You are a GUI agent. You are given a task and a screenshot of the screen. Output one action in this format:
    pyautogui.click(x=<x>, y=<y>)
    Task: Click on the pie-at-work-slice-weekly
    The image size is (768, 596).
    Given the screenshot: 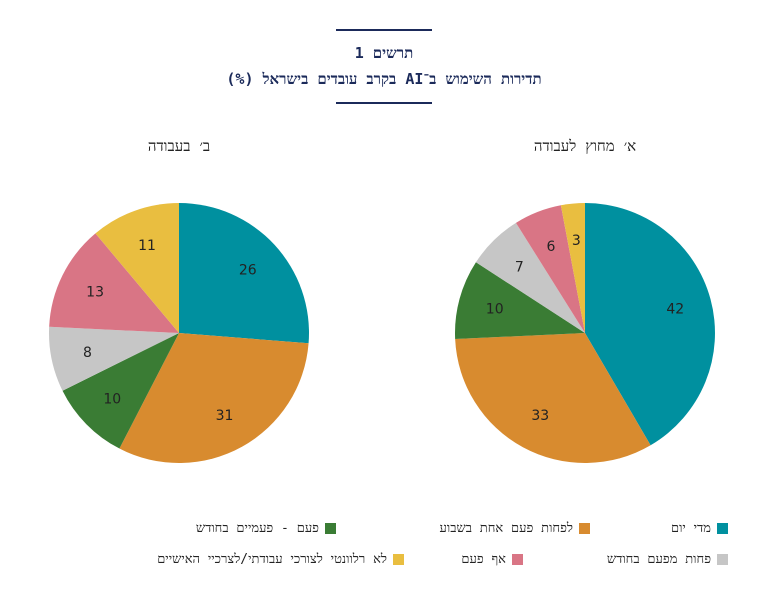 What is the action you would take?
    pyautogui.click(x=214, y=398)
    